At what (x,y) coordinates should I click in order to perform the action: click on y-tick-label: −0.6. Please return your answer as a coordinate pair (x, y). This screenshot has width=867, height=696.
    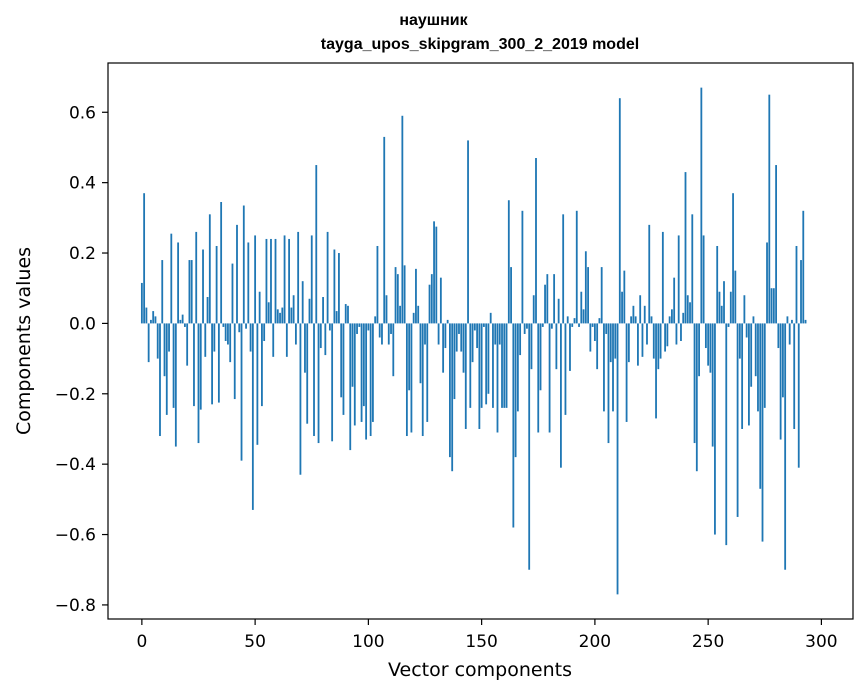
    Looking at the image, I should click on (75, 536).